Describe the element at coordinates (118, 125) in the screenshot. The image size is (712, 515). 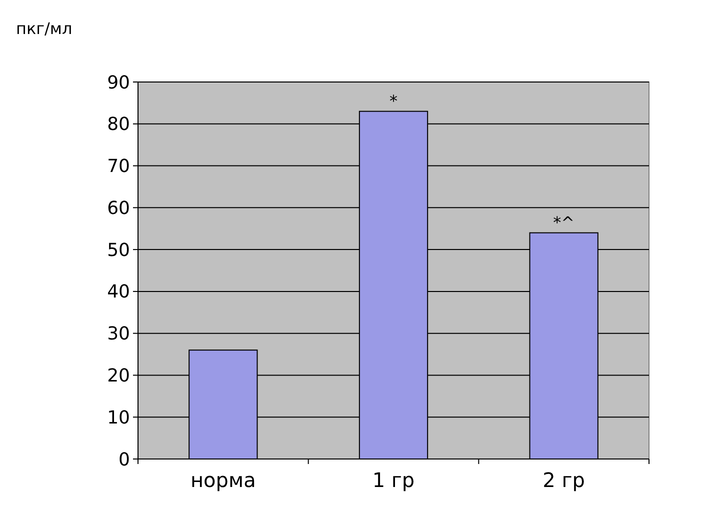
I see `y-tick-label: 80` at that location.